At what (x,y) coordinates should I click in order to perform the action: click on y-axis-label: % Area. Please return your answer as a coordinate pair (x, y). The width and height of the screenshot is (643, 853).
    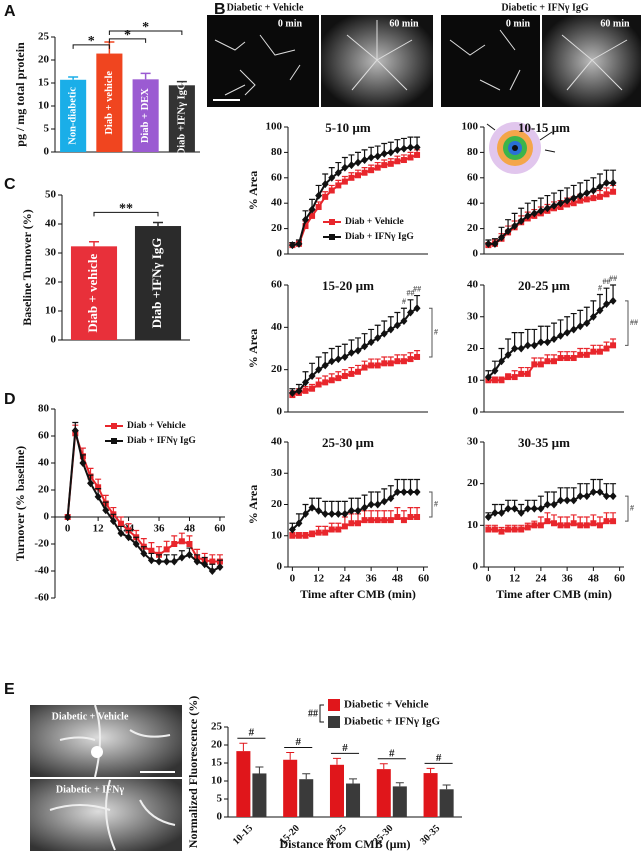
    Looking at the image, I should click on (253, 348).